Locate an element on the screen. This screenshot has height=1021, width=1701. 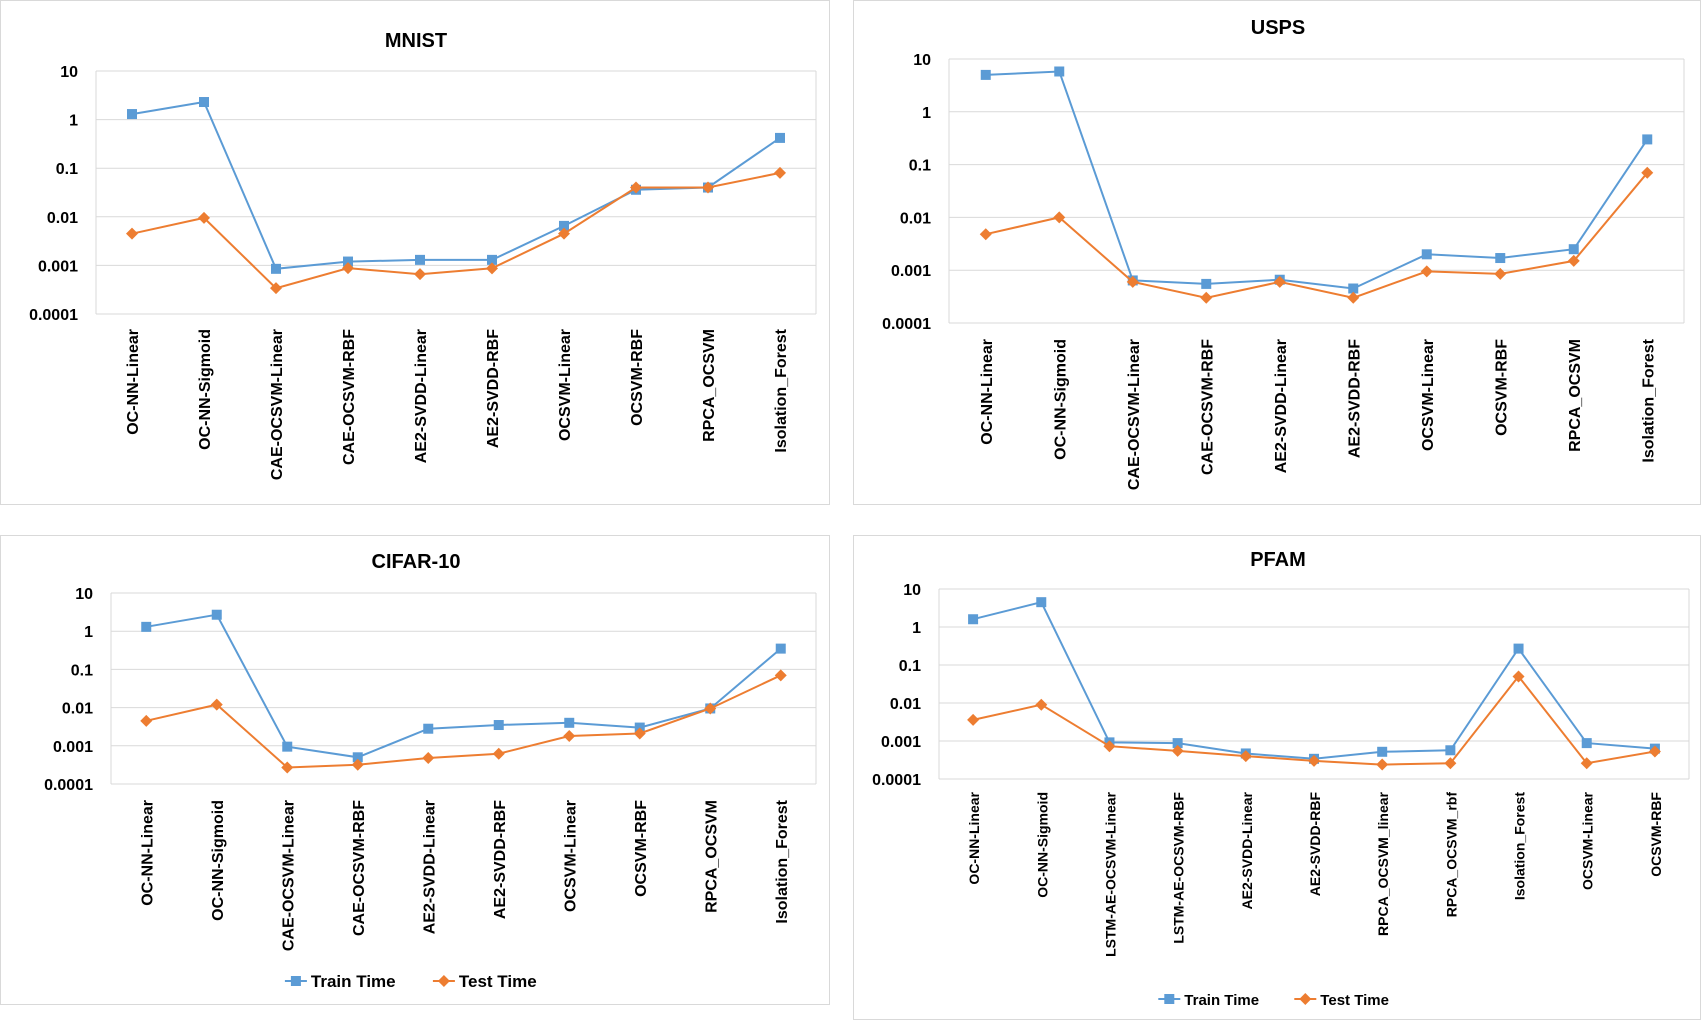
y-tick-label: 0.1 is located at coordinates (82, 670).